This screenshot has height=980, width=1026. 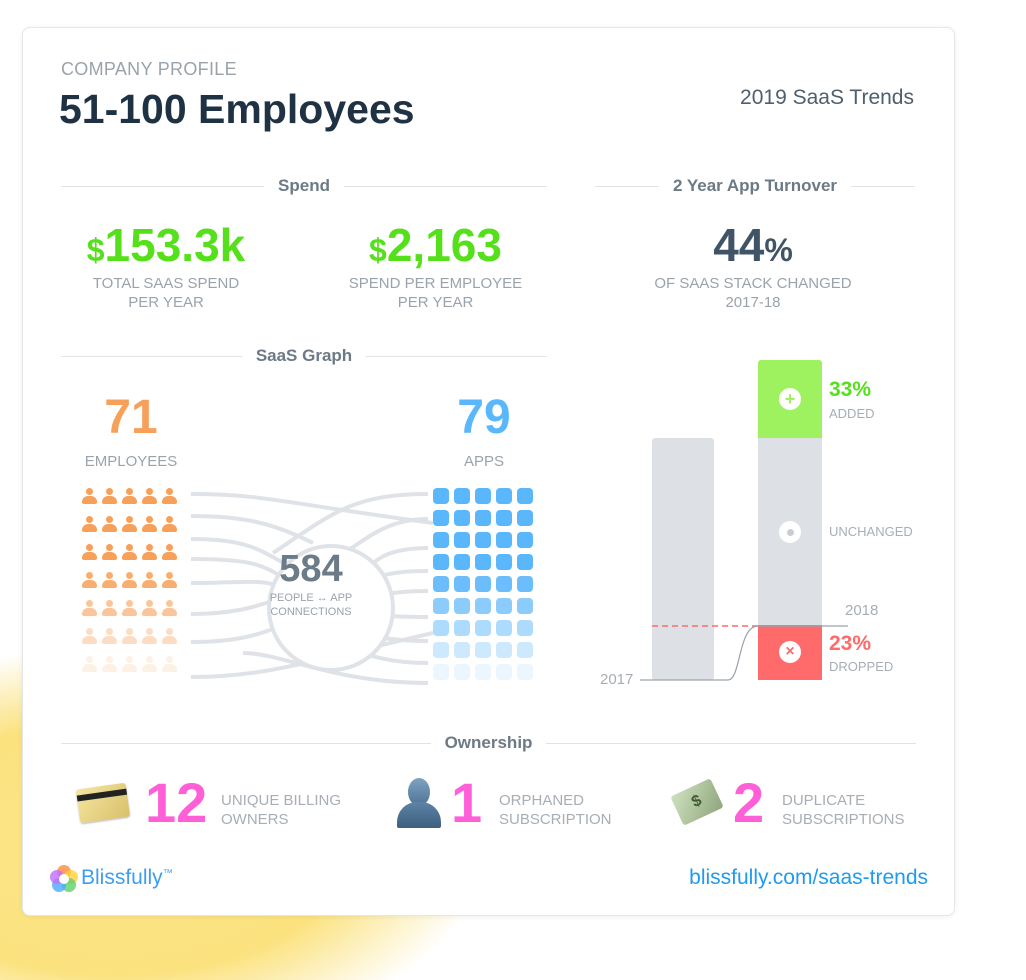 I want to click on credit-card-icon, so click(x=103, y=803).